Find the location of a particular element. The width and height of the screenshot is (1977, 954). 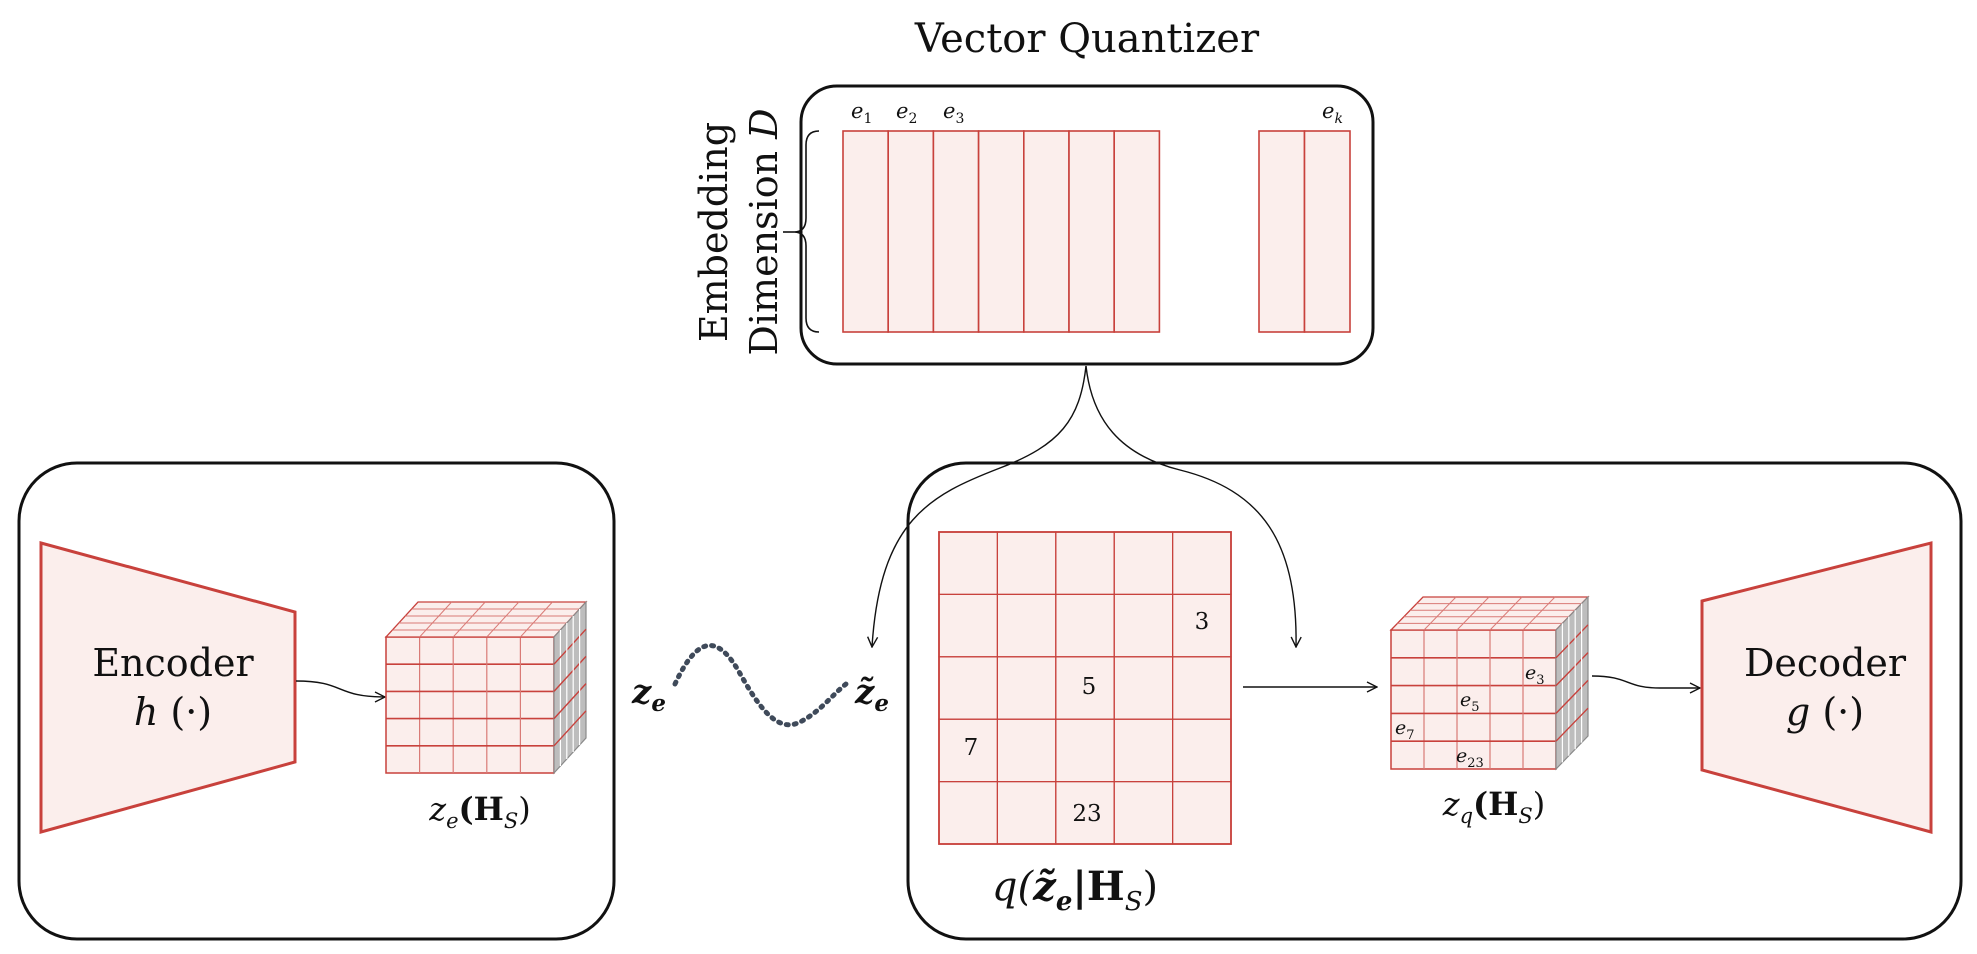

posterior-label: q(z̃e|HS) is located at coordinates (1075, 890).